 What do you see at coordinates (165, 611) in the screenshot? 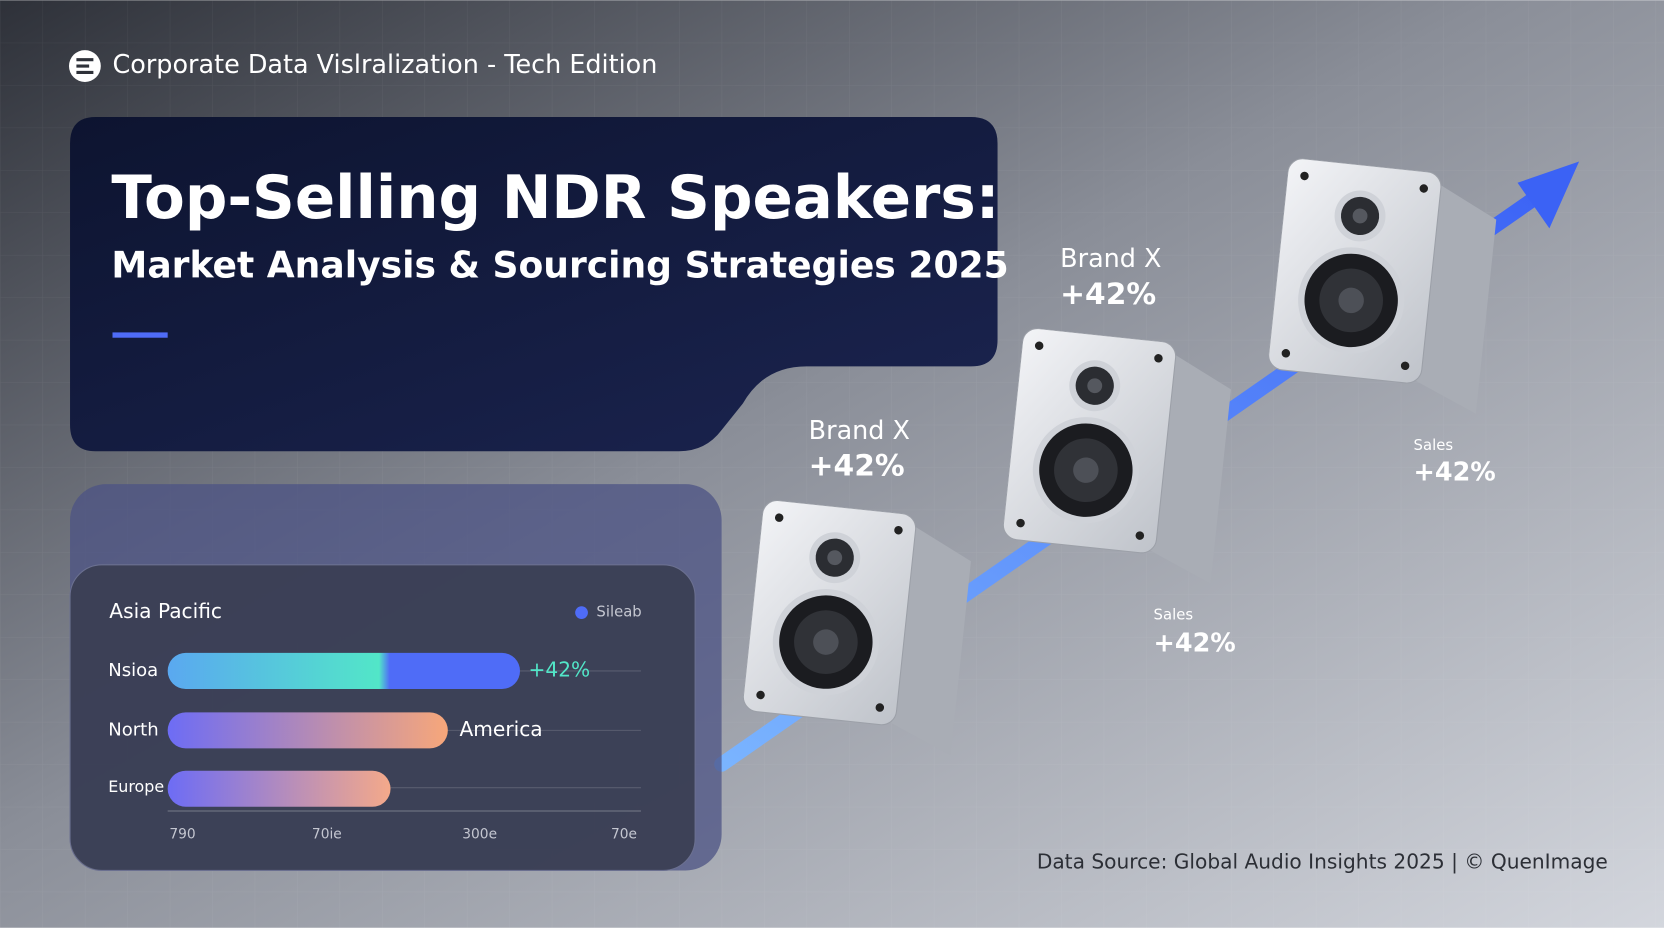
I see `panel-title: Asia Pacific` at bounding box center [165, 611].